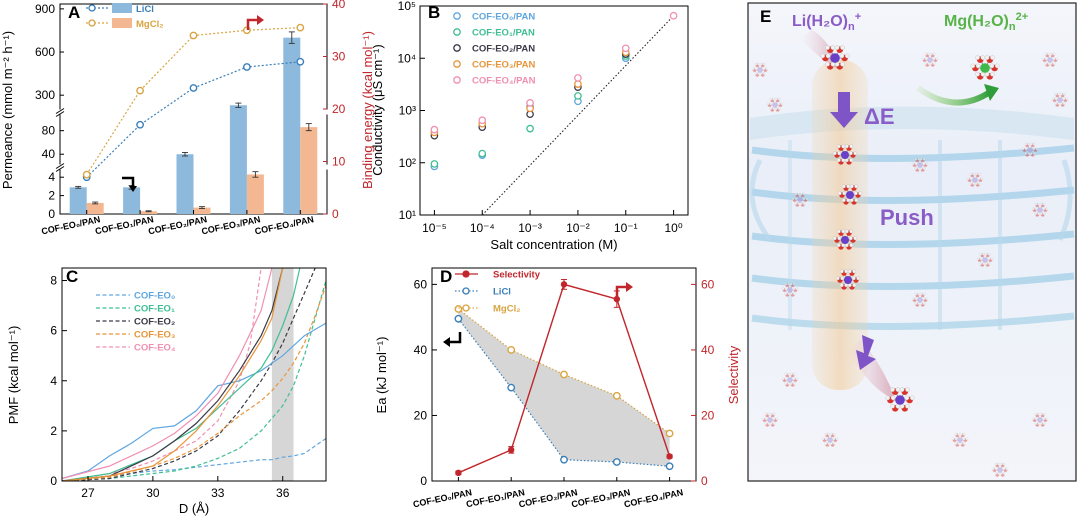  What do you see at coordinates (407, 111) in the screenshot?
I see `y-tick-label: 10³` at bounding box center [407, 111].